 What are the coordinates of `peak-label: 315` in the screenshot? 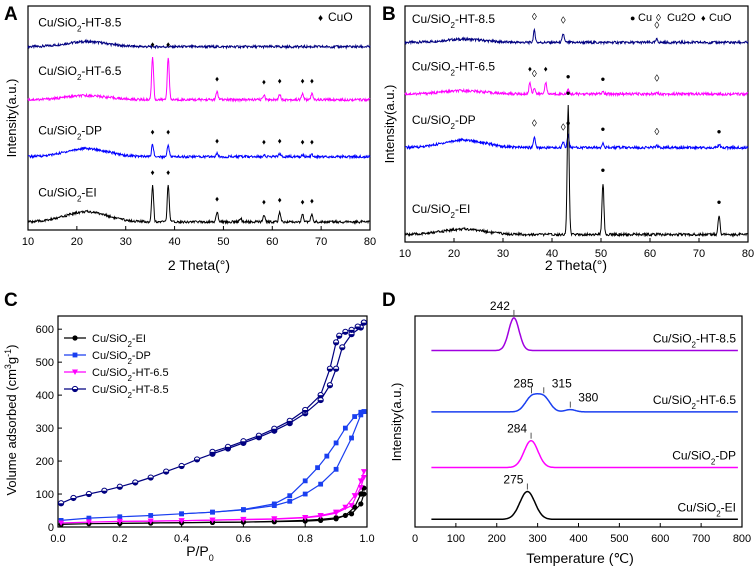 It's located at (562, 383).